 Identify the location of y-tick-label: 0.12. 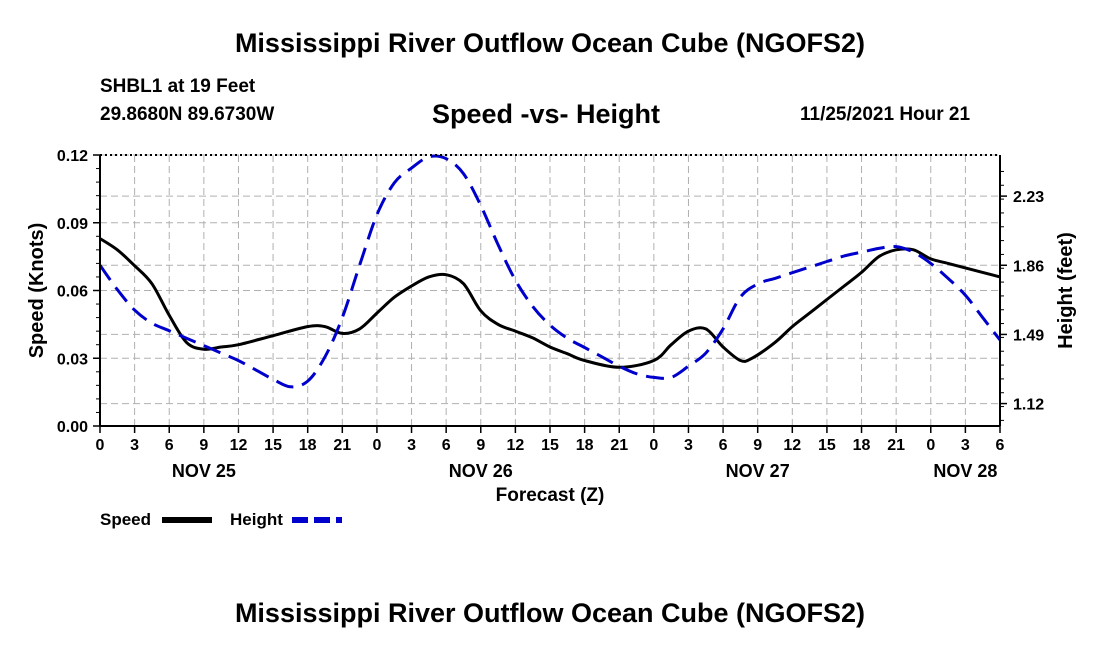
(72, 156).